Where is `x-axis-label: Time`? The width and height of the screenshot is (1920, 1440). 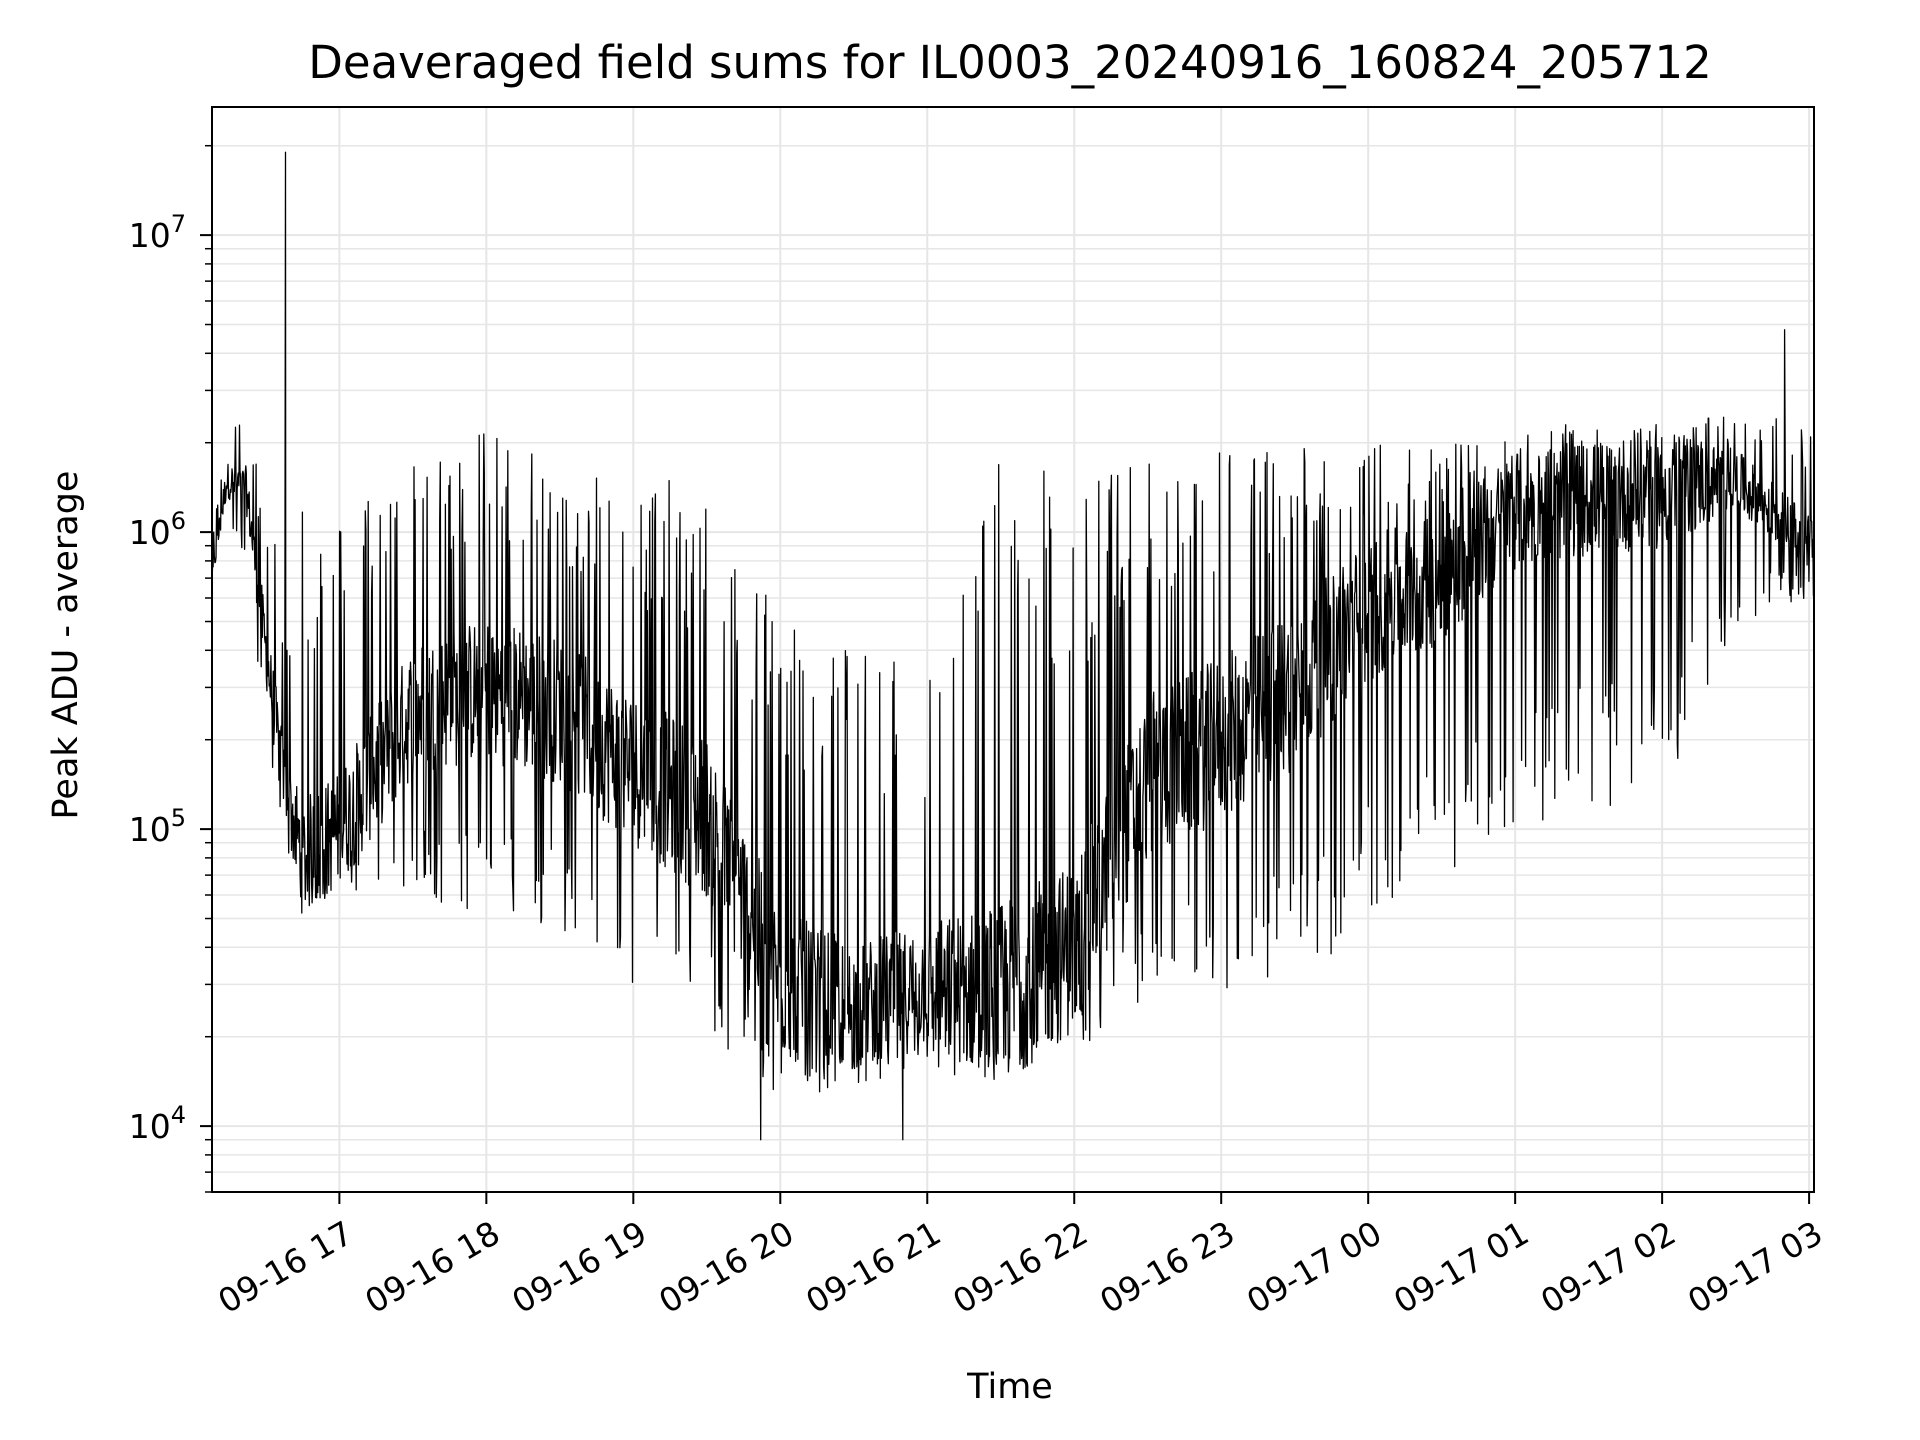 x-axis-label: Time is located at coordinates (1009, 1387).